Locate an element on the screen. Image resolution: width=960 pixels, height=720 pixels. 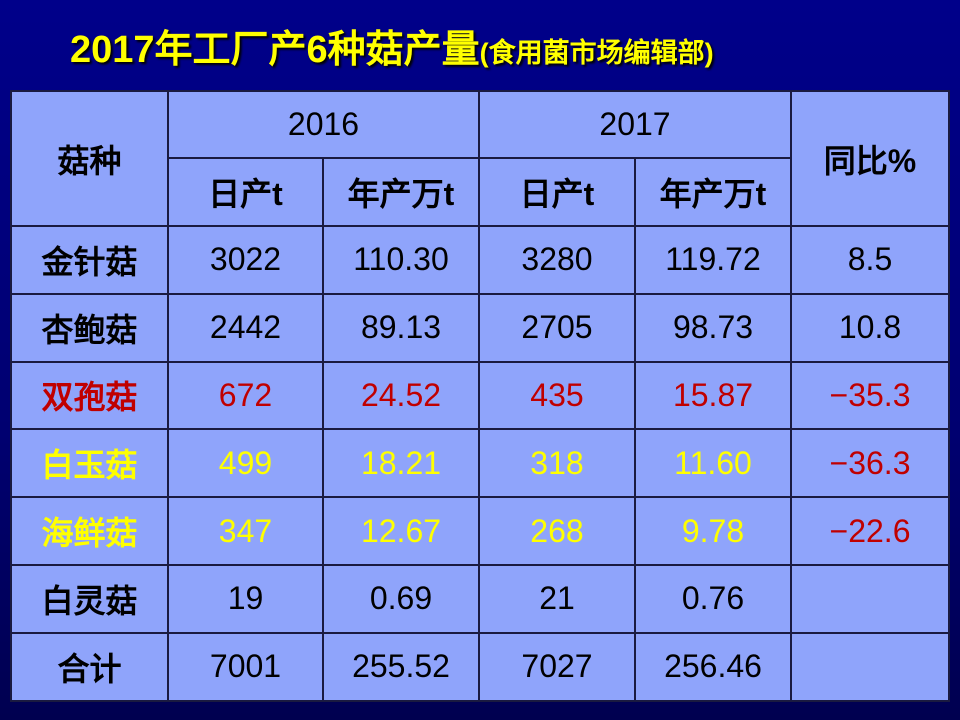
data-row: 杏鲍菇 2442 89.13 2705 98.73 10.8 is located at coordinates (480, 327).